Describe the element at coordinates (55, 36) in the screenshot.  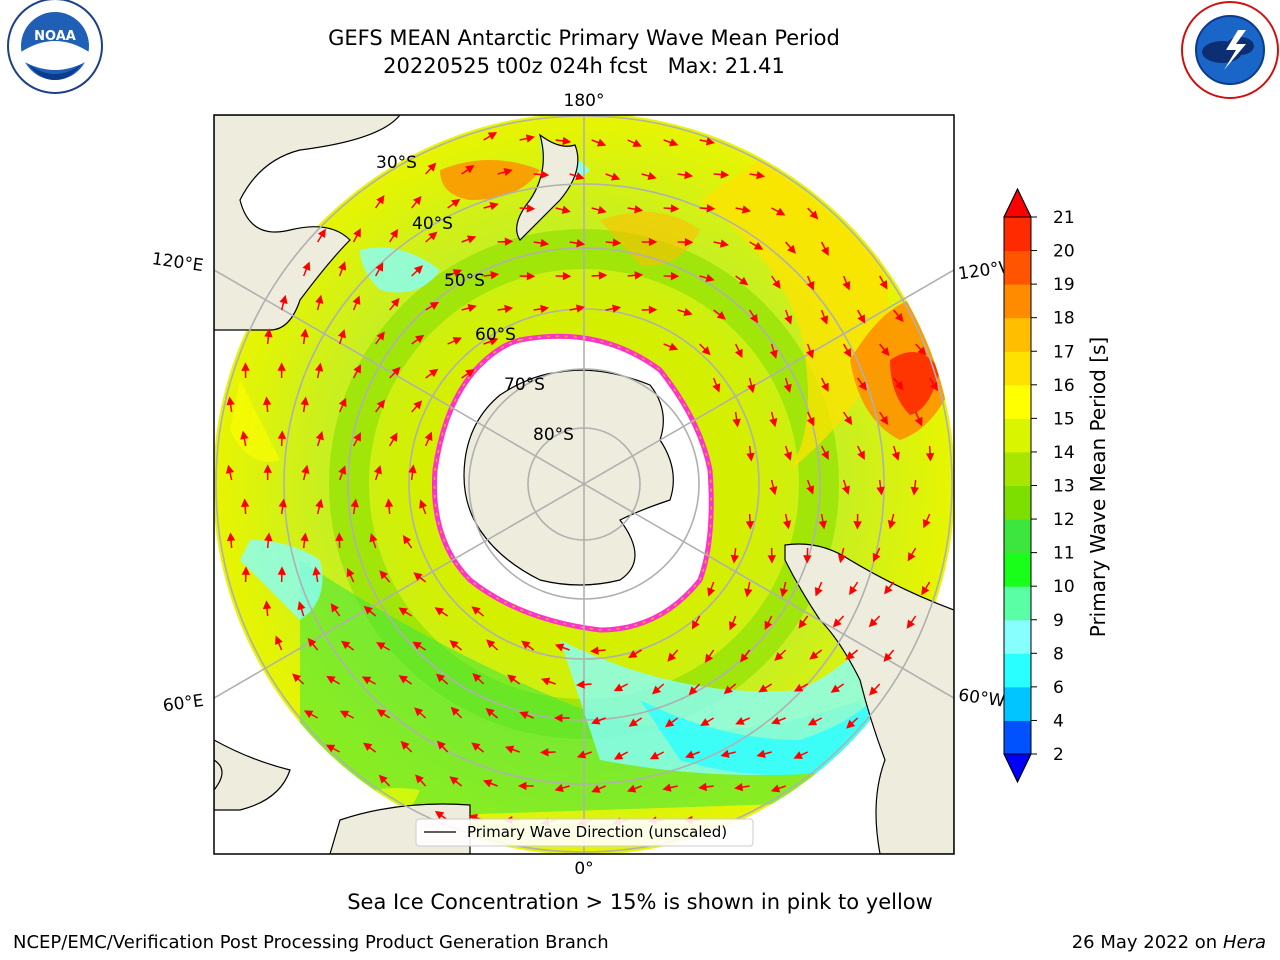
I see `noaa-logo-text: NOAA` at that location.